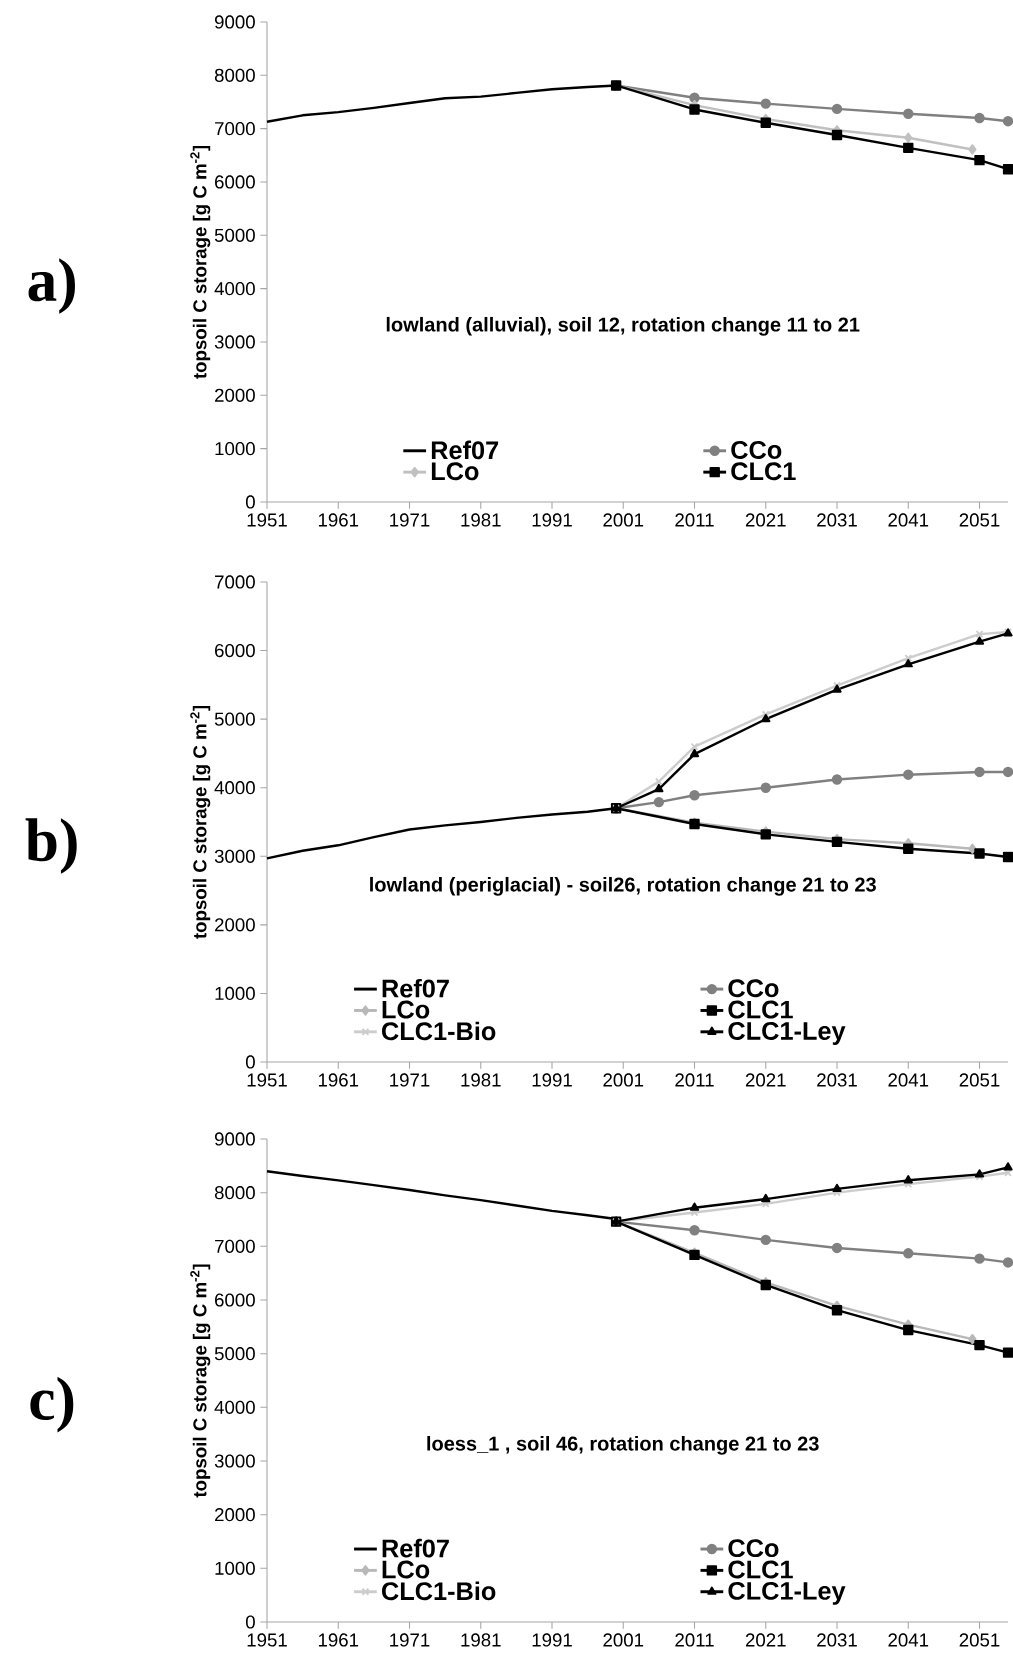  Describe the element at coordinates (51, 286) in the screenshot. I see `text: a)` at that location.